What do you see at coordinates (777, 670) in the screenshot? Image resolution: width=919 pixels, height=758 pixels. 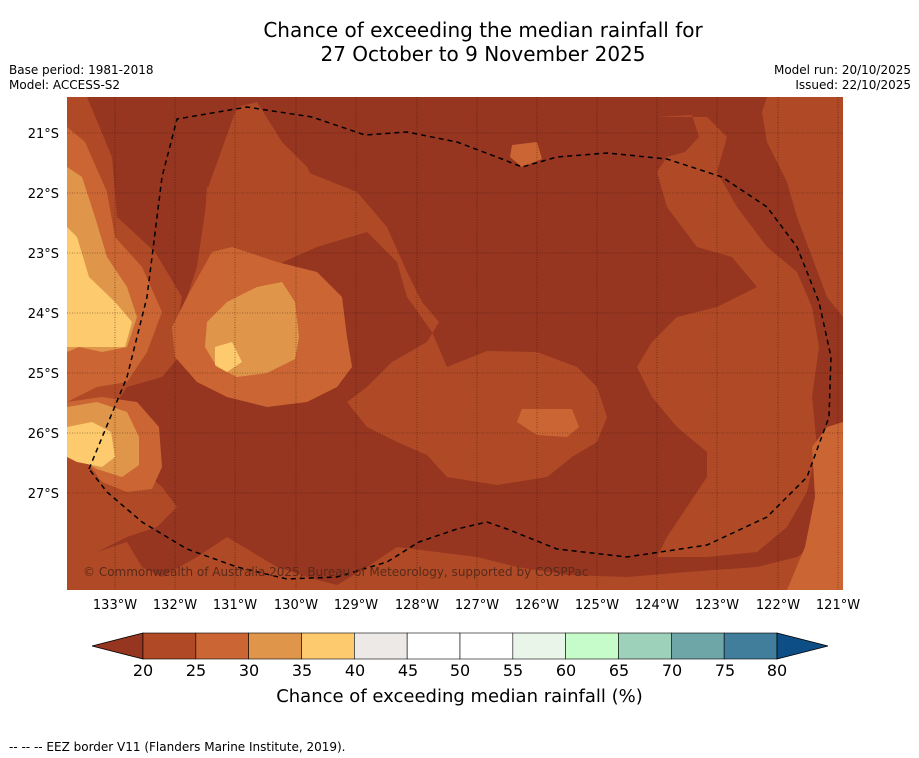 I see `colorbar-tick-80: 80` at bounding box center [777, 670].